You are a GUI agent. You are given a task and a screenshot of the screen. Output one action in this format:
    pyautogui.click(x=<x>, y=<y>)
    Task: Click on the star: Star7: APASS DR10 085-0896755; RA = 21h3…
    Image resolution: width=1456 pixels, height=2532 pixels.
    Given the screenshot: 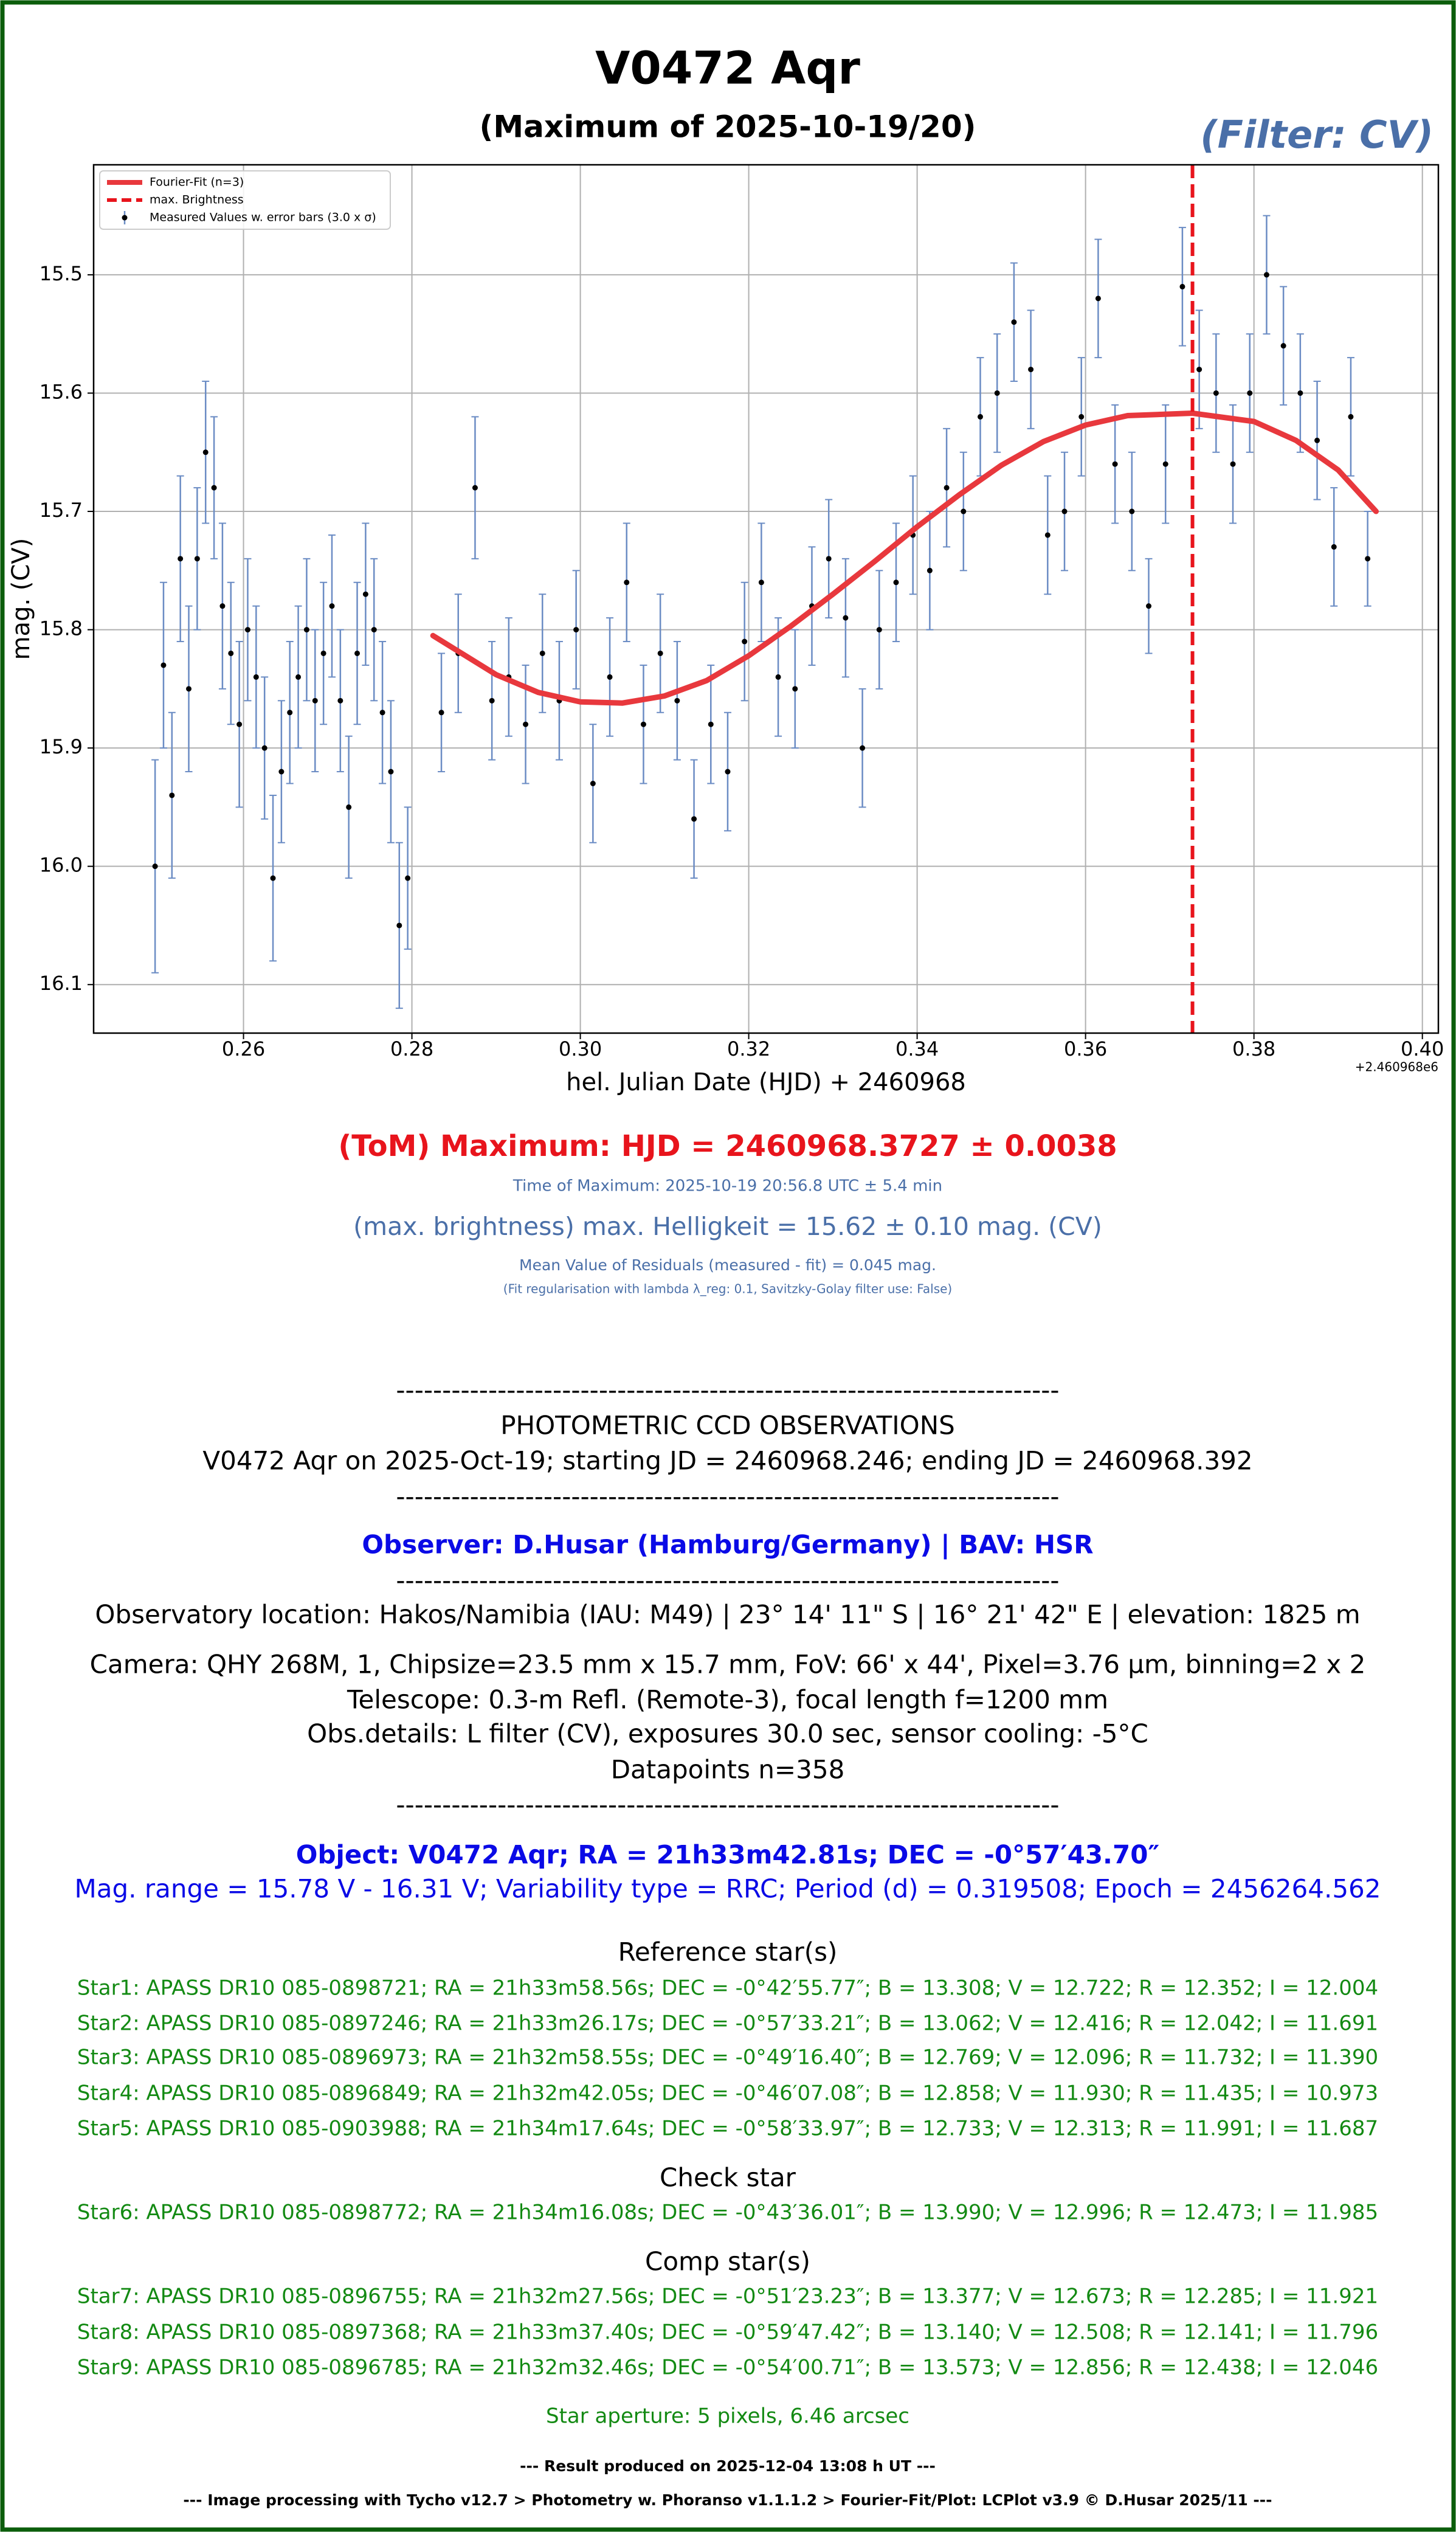 What is the action you would take?
    pyautogui.click(x=727, y=2297)
    